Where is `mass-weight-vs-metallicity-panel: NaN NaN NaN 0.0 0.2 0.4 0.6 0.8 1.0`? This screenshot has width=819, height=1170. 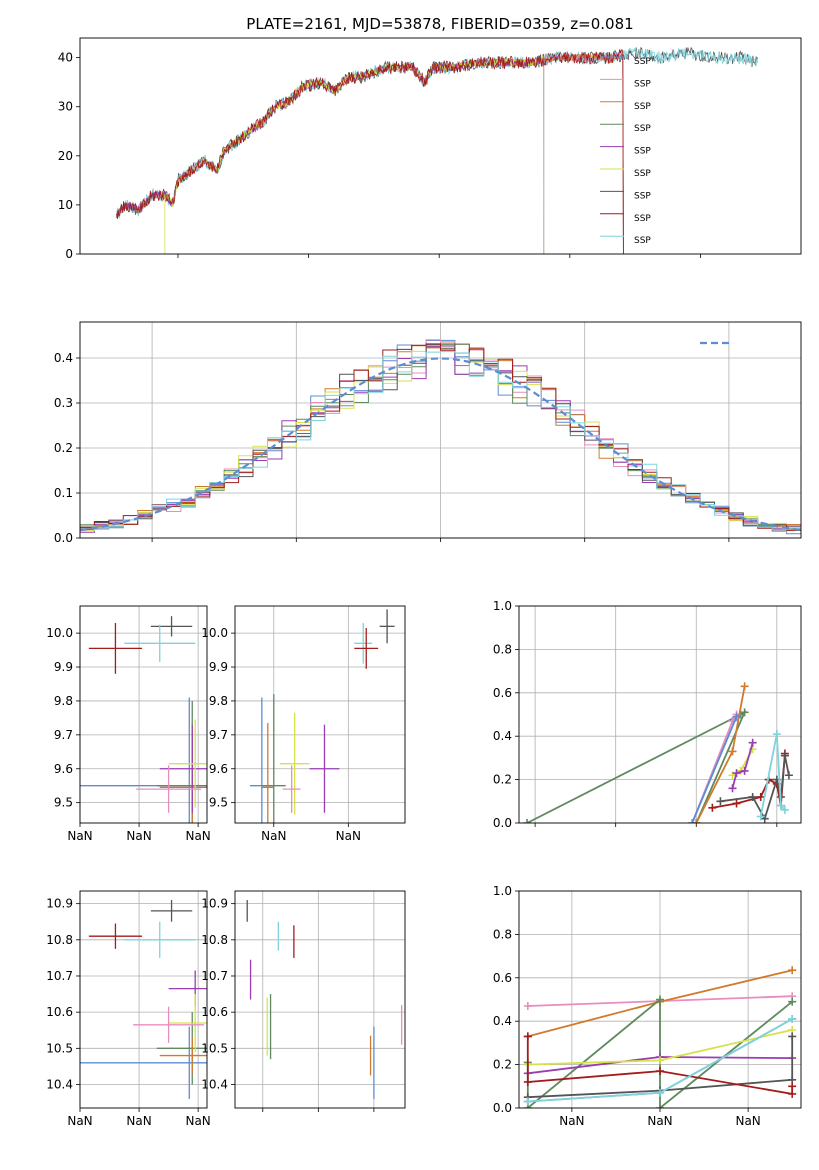
mass-weight-vs-metallicity-panel: NaN NaN NaN 0.0 0.2 0.4 0.6 0.8 1.0 is located at coordinates (647, 1006).